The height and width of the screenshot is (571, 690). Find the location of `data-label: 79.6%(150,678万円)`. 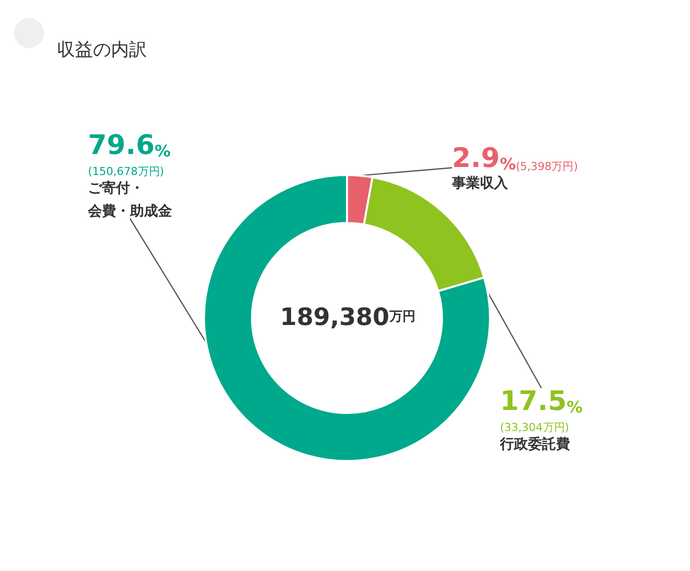

data-label: 79.6%(150,678万円) is located at coordinates (129, 154).